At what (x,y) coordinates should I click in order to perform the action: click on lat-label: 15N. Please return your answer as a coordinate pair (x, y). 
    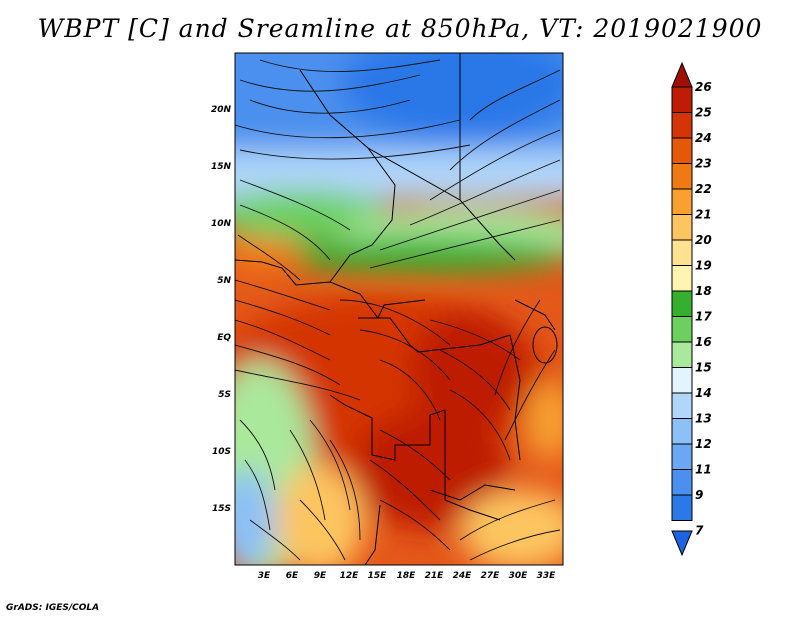
    Looking at the image, I should click on (221, 167).